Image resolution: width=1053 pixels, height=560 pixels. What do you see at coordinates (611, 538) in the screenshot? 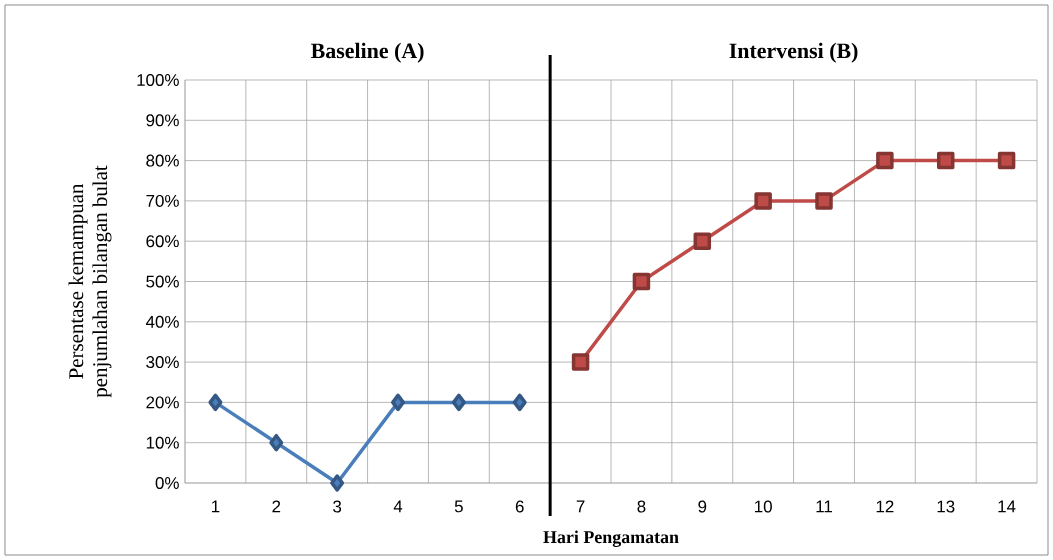
I see `x-axis-title: Hari Pengamatan` at bounding box center [611, 538].